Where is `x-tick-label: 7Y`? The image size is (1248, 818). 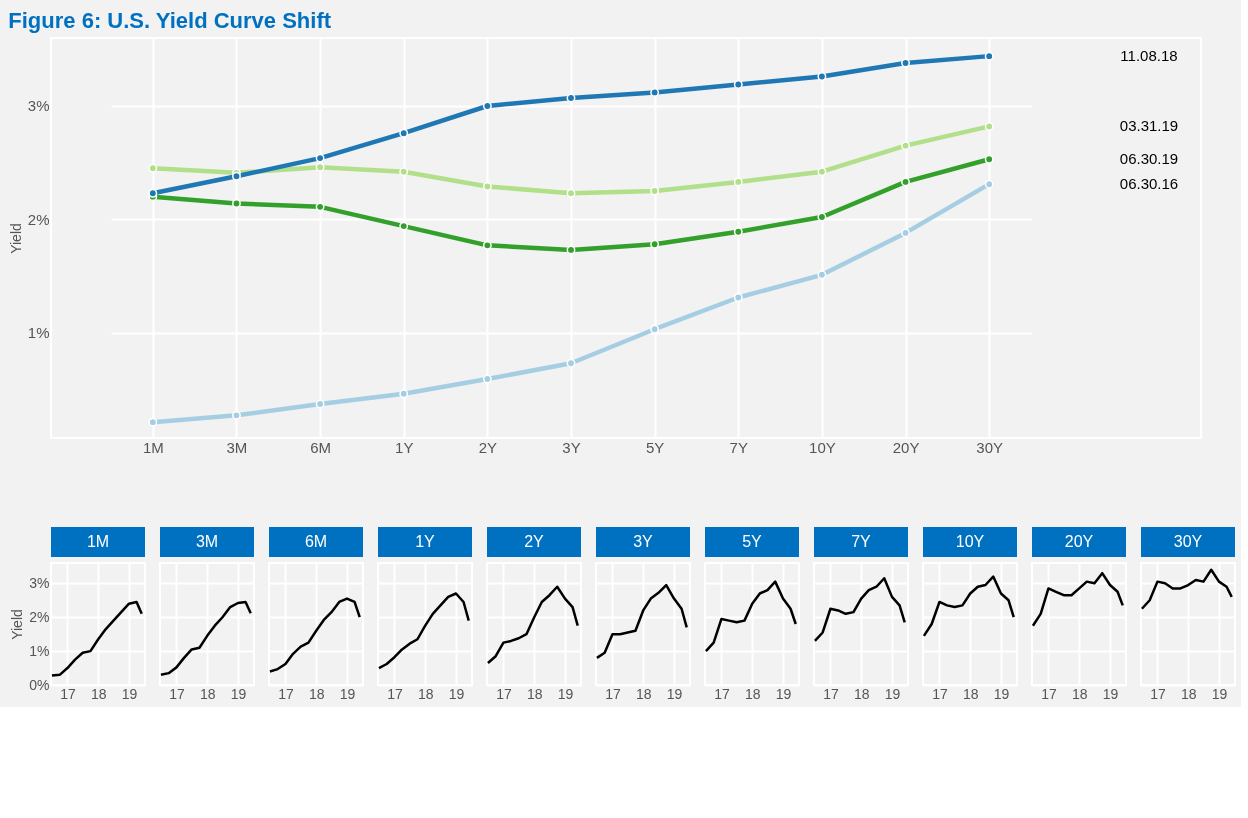
x-tick-label: 7Y is located at coordinates (738, 447).